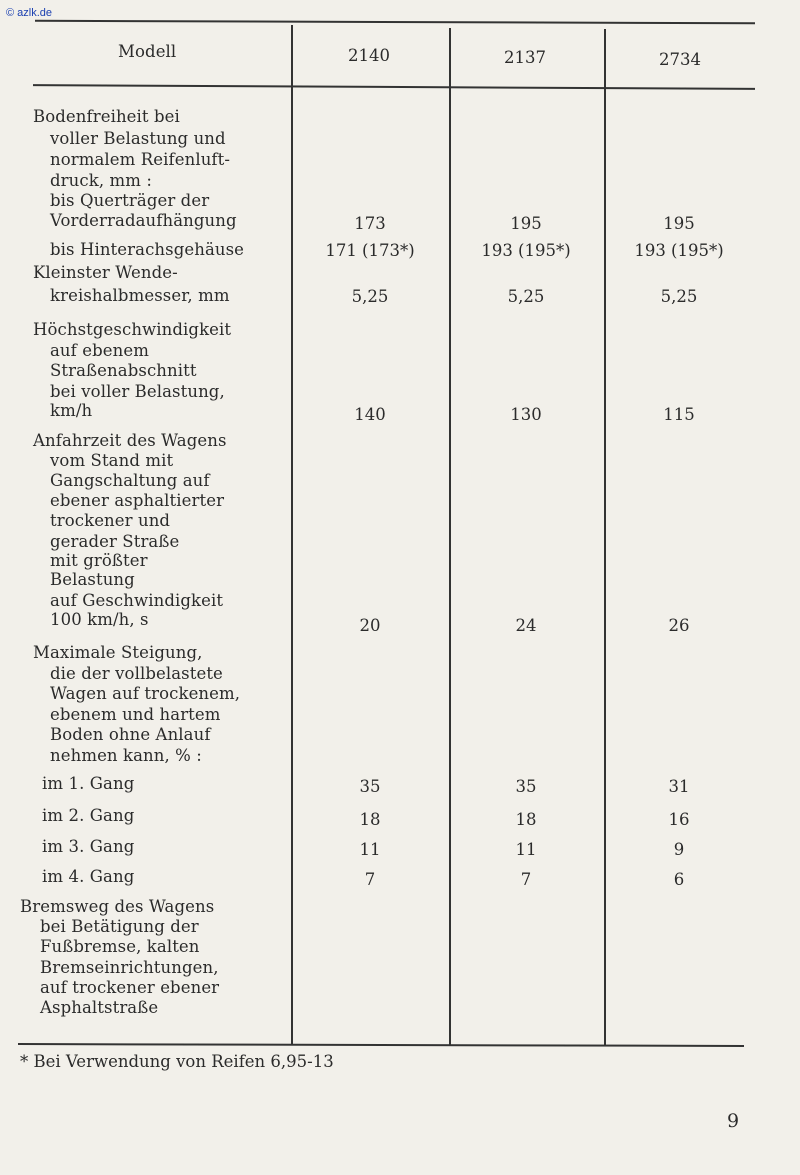  Describe the element at coordinates (110, 520) in the screenshot. I see `row-label-line: trockener und` at that location.